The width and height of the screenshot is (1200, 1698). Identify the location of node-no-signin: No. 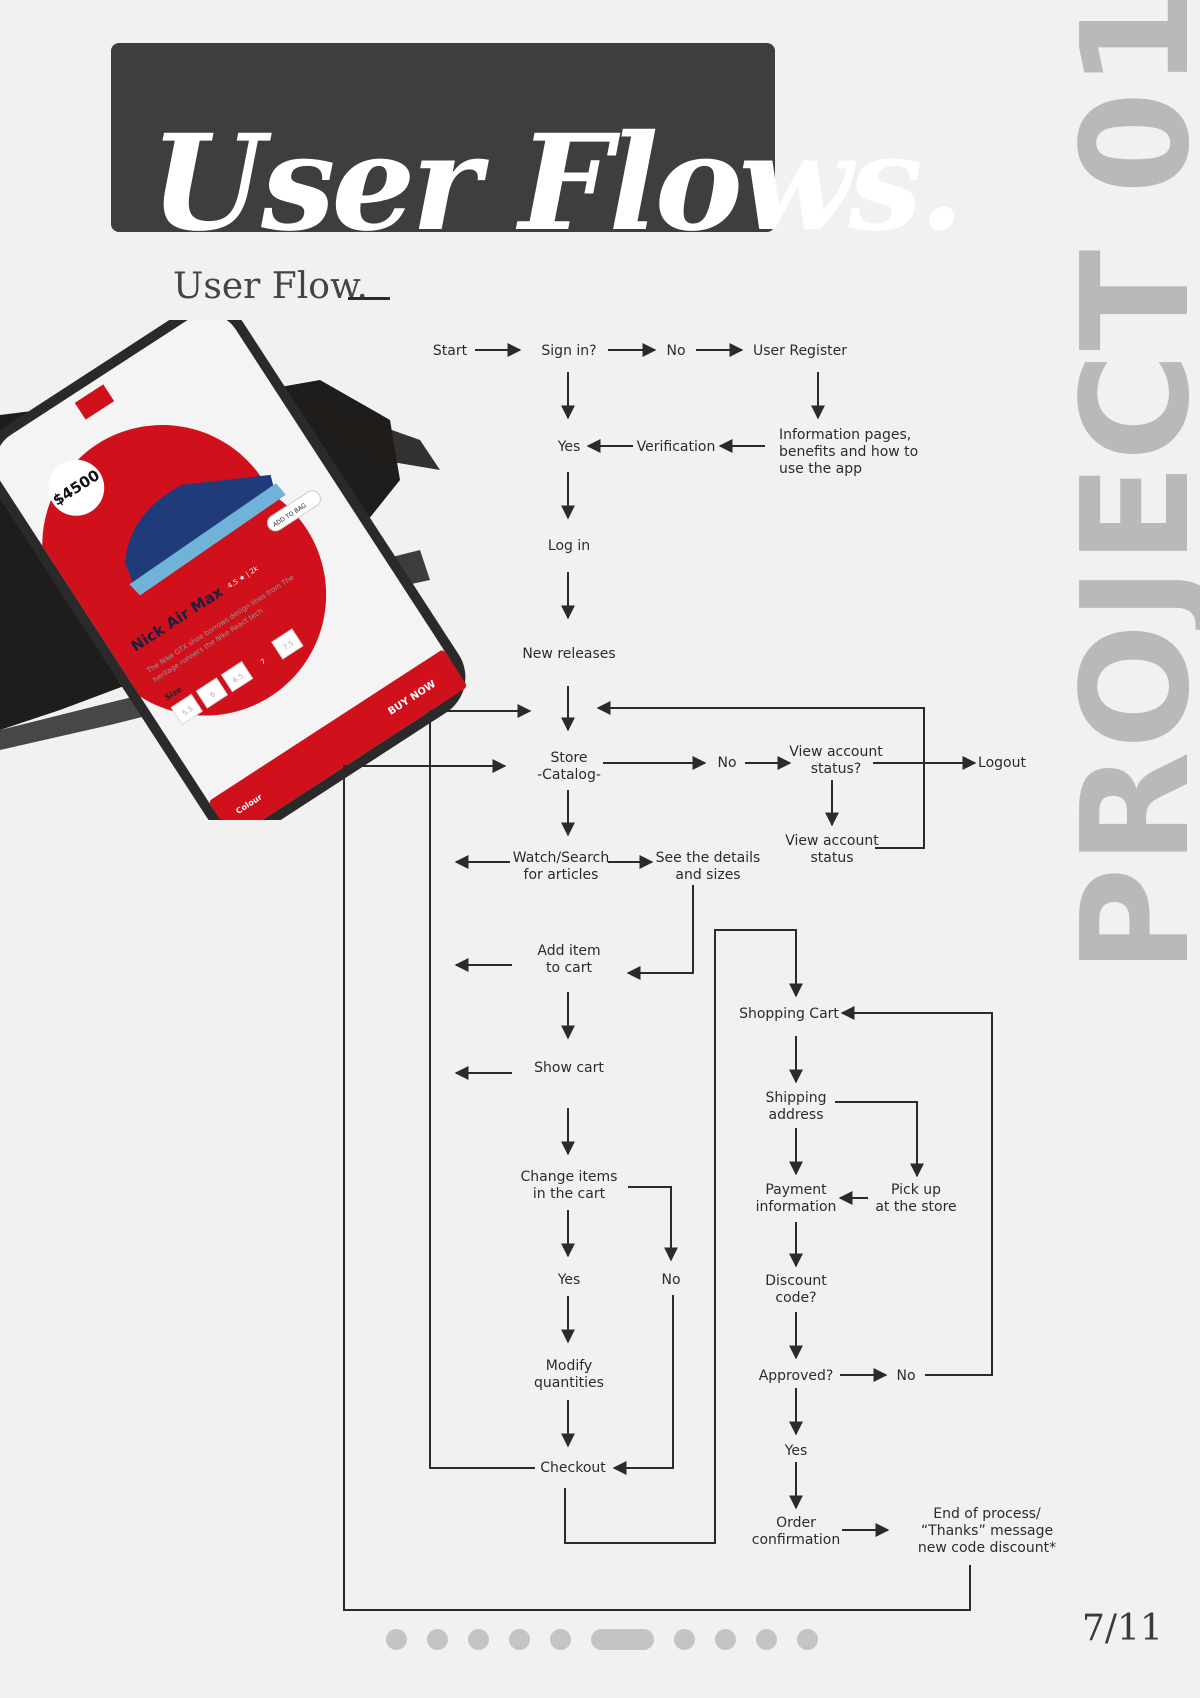
(675, 351).